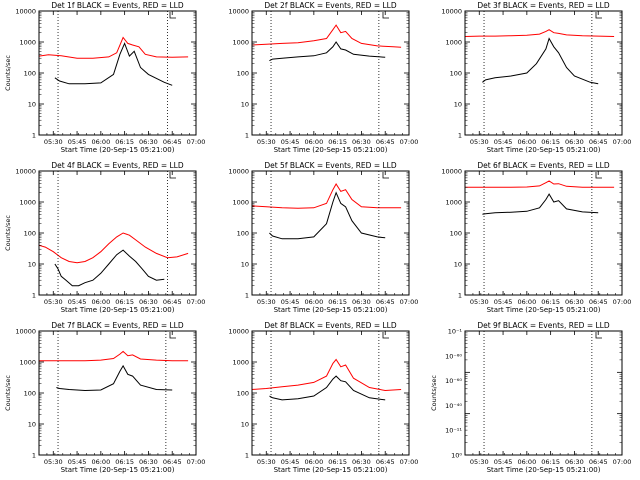 This screenshot has width=640, height=480. I want to click on chart-title: Det 8f BLACK = Events, RED = LLD, so click(330, 325).